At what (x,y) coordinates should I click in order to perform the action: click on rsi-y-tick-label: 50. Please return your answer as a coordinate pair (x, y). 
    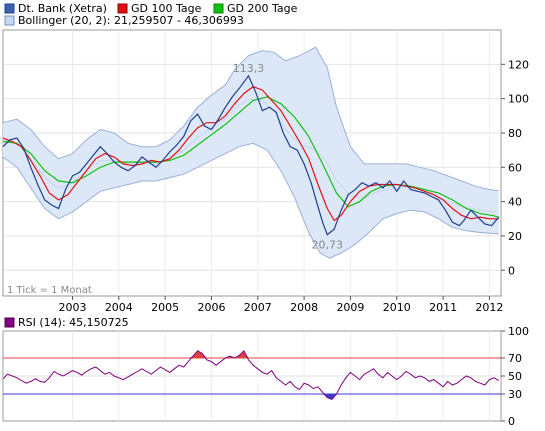
    Looking at the image, I should click on (515, 376).